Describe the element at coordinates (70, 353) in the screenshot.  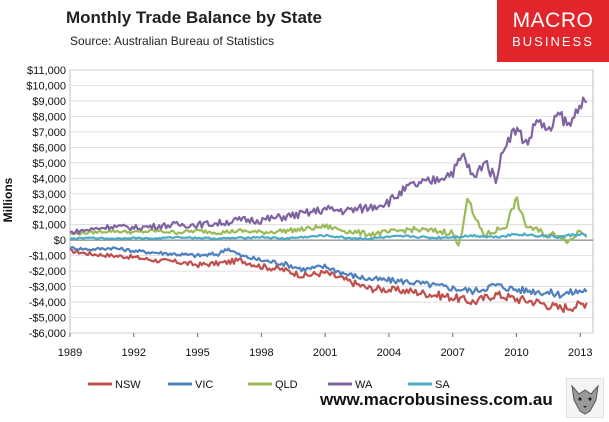
I see `x-tick-label: 1989` at that location.